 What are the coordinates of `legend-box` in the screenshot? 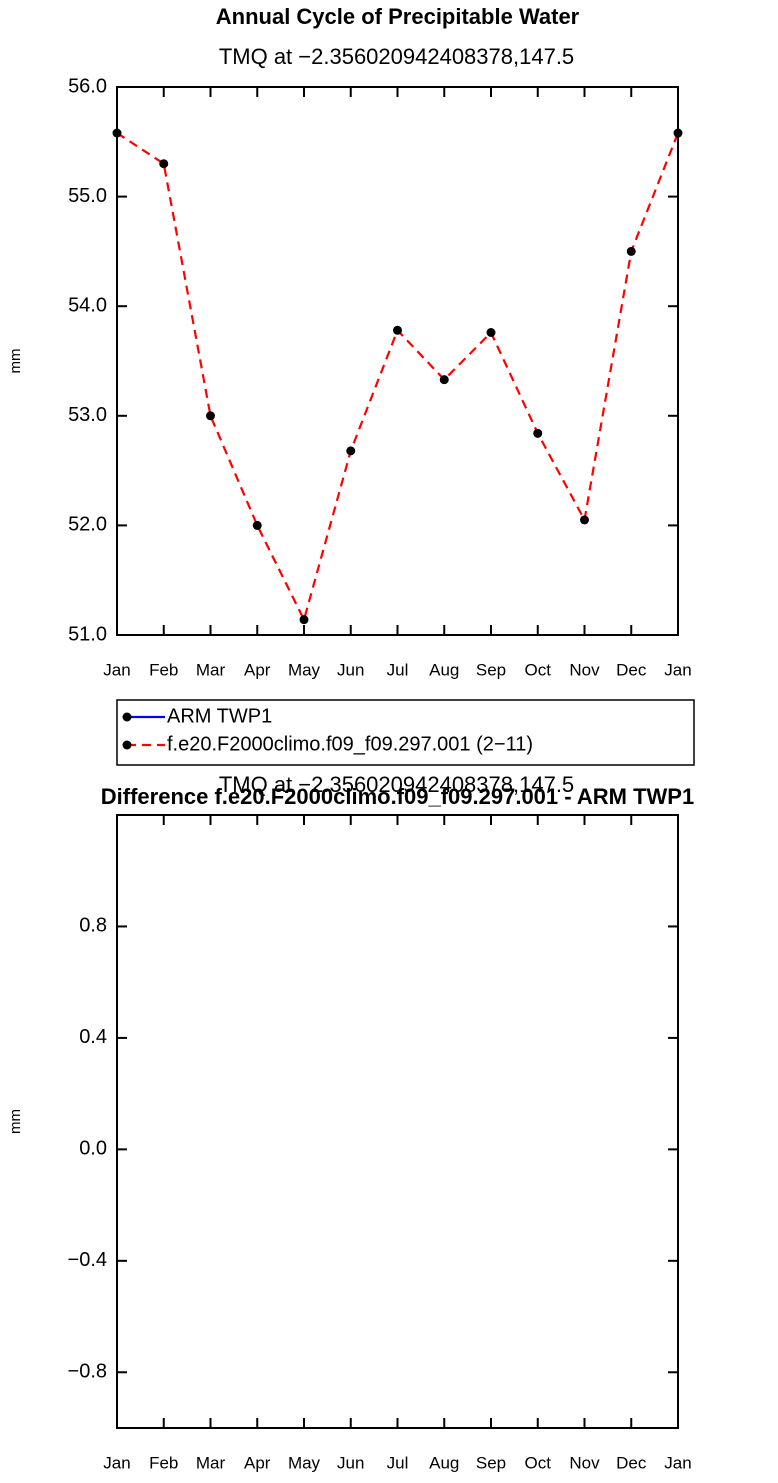 It's located at (405, 732).